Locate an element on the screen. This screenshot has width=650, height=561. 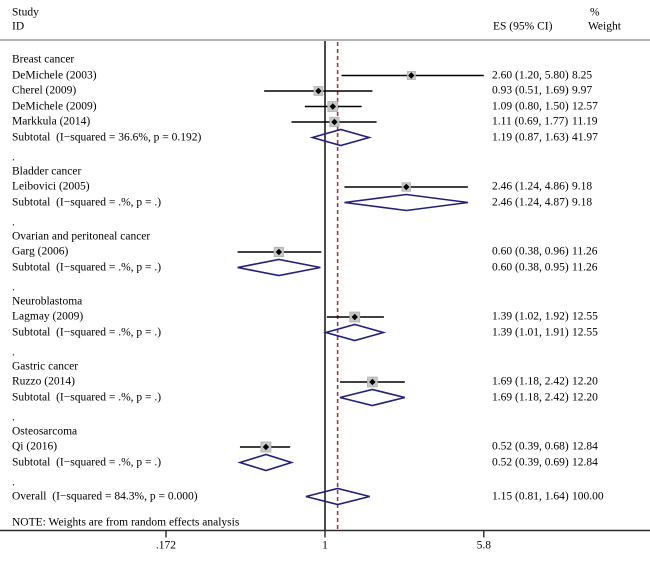
study-name: DeMichele (2009) is located at coordinates (54, 106).